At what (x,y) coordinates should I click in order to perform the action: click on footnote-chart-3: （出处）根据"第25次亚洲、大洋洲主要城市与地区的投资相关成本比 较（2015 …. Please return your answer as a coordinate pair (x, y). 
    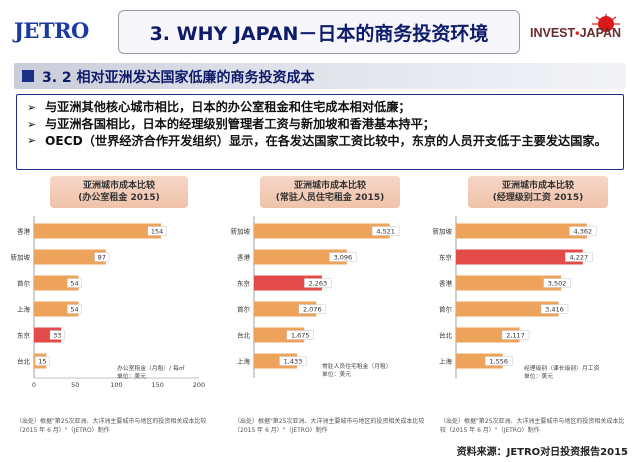
    Looking at the image, I should click on (532, 426).